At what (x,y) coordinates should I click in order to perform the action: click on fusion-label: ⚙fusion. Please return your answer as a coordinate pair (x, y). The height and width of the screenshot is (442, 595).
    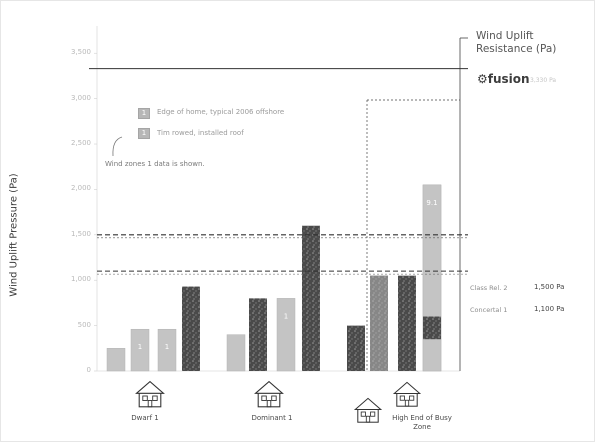
    Looking at the image, I should click on (503, 79).